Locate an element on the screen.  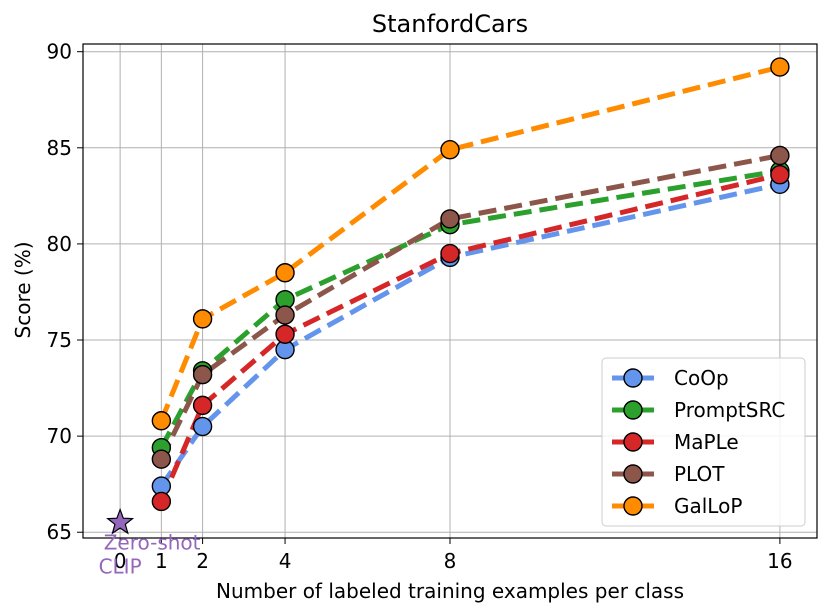
y-tick-label: 75 is located at coordinates (59, 340).